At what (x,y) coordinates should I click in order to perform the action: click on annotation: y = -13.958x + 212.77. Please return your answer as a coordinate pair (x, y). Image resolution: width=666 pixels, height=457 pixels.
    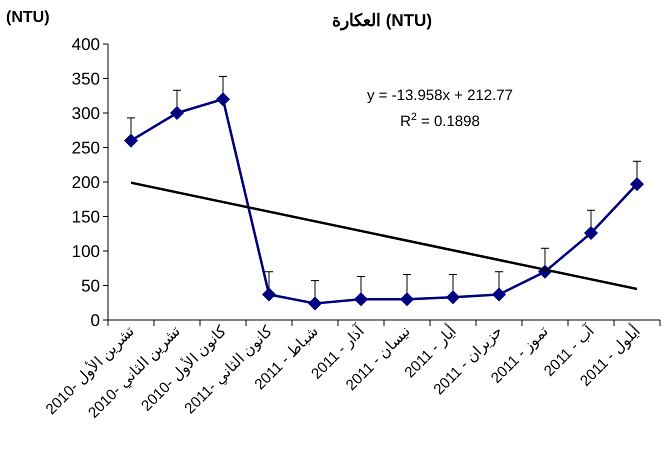
    Looking at the image, I should click on (440, 95).